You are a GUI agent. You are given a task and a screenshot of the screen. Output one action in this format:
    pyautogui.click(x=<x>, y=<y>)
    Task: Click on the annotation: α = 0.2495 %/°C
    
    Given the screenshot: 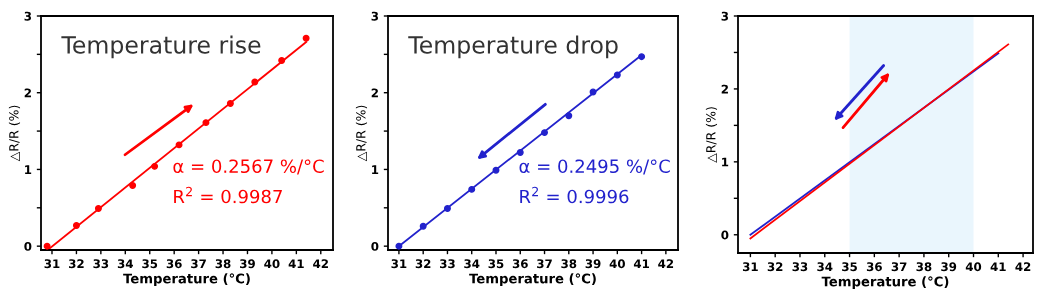 What is the action you would take?
    pyautogui.click(x=594, y=167)
    